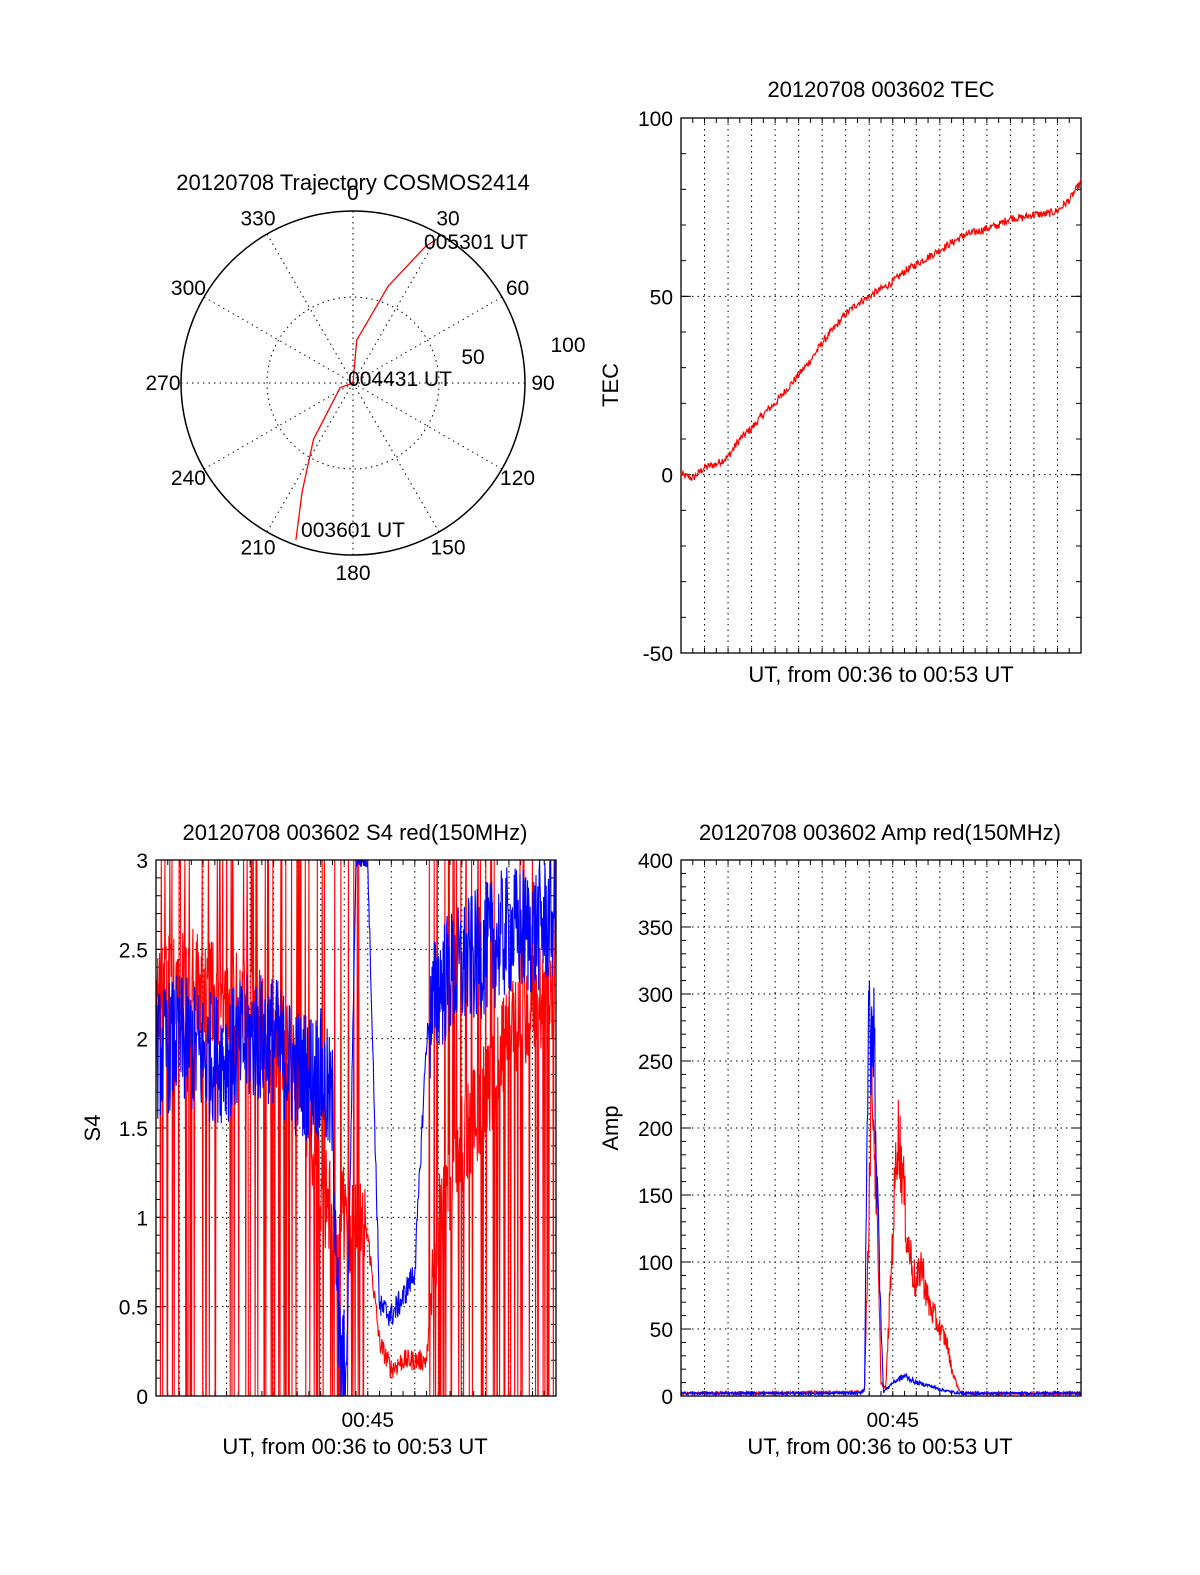 Image resolution: width=1200 pixels, height=1575 pixels. I want to click on s4-y-tick-0.5: 0.5, so click(133, 1308).